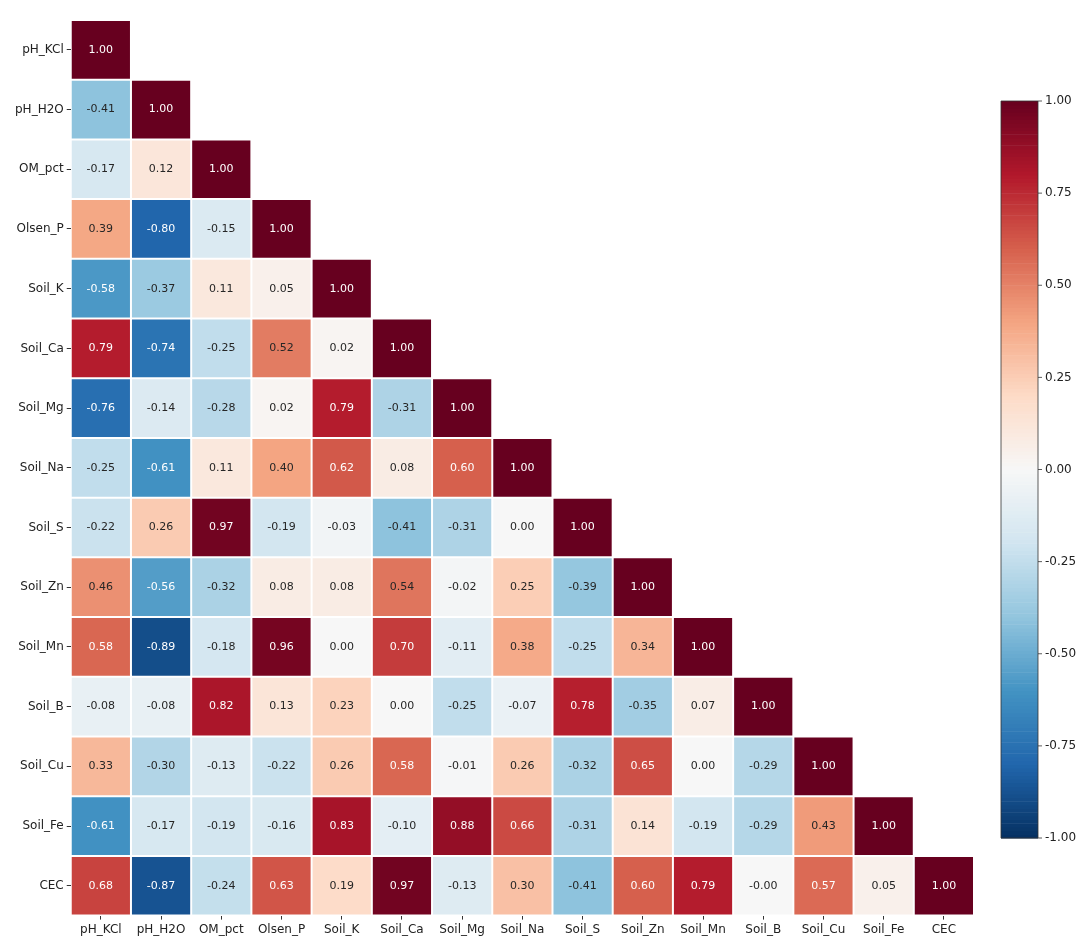 The image size is (1078, 936). What do you see at coordinates (101, 169) in the screenshot?
I see `data-label: -0.17` at bounding box center [101, 169].